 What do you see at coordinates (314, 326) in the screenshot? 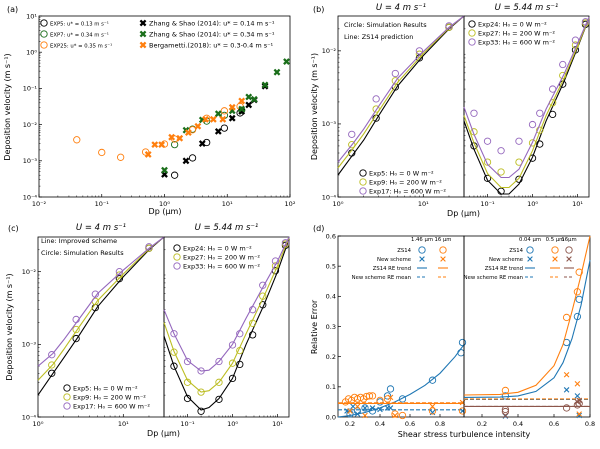
I see `y-axis-label: Relative Error` at bounding box center [314, 326].